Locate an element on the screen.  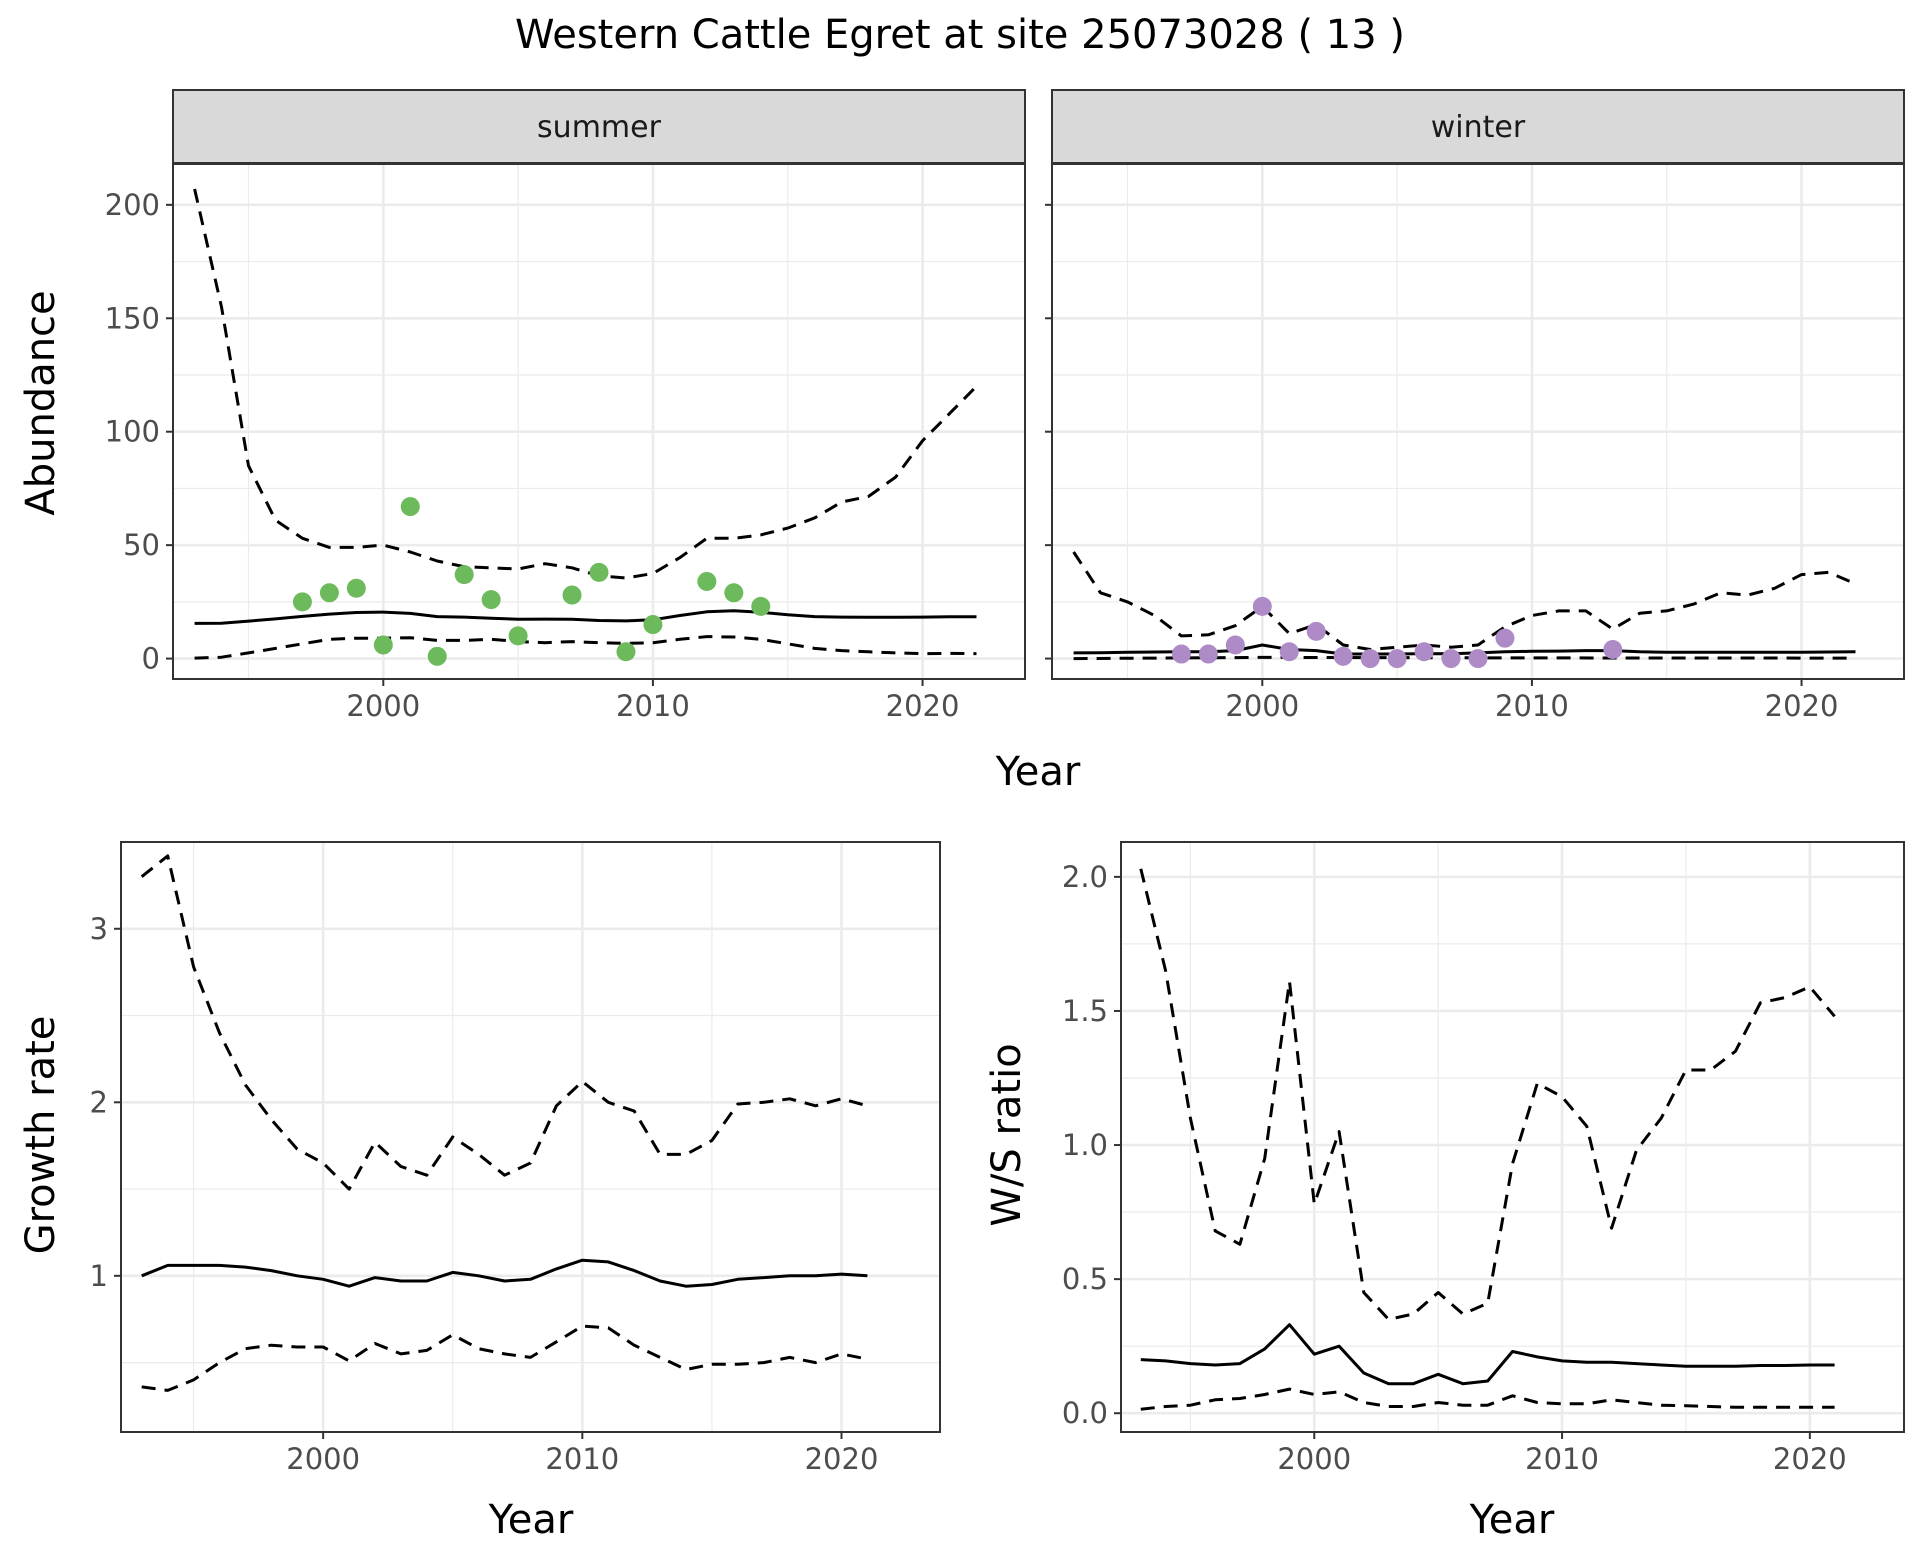
growth-x-tick-label: 2010 is located at coordinates (582, 1459).